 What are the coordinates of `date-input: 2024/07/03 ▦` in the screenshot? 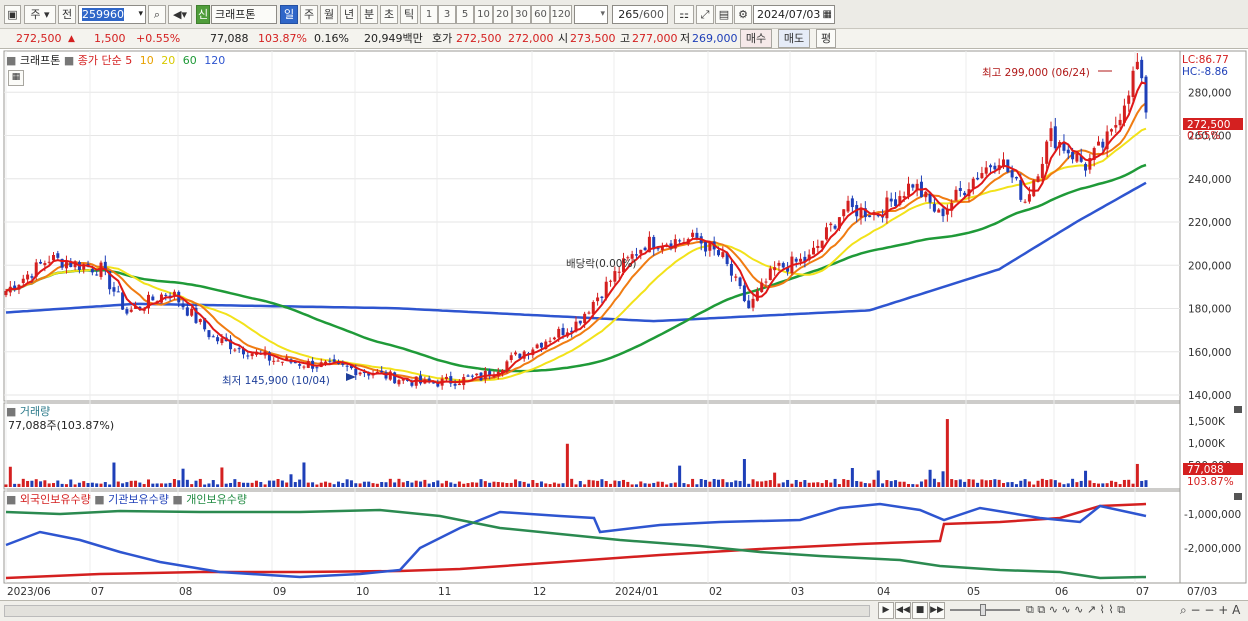 It's located at (794, 14).